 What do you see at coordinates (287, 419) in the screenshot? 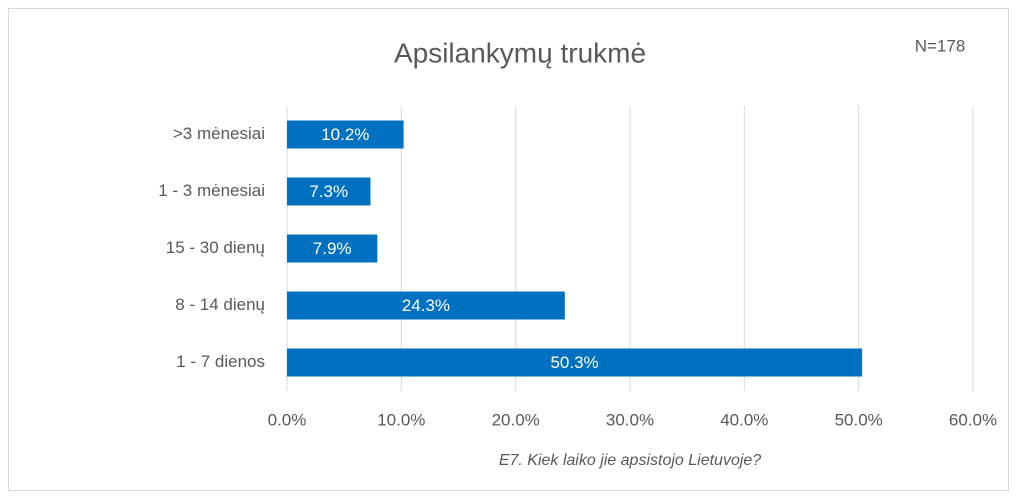
I see `x-tick-label: 0.0%` at bounding box center [287, 419].